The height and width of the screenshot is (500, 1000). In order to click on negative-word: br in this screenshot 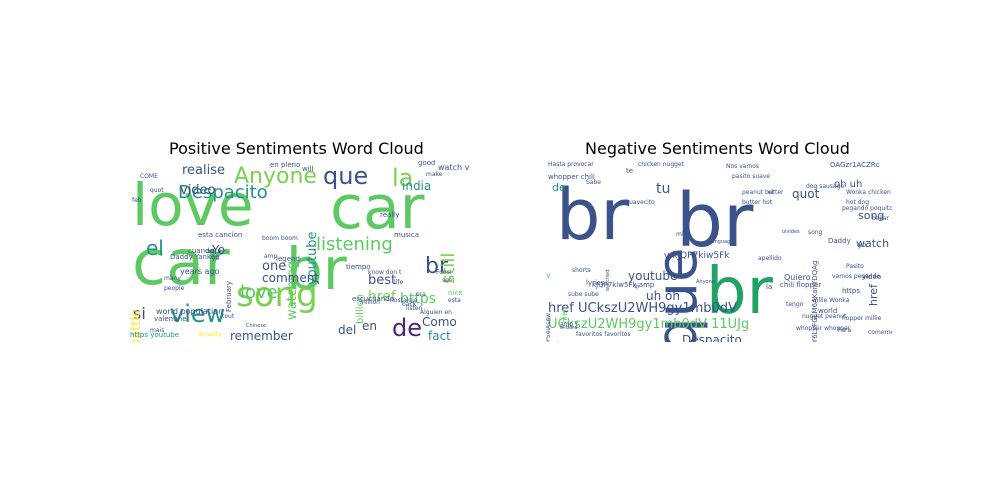, I will do `click(739, 292)`.